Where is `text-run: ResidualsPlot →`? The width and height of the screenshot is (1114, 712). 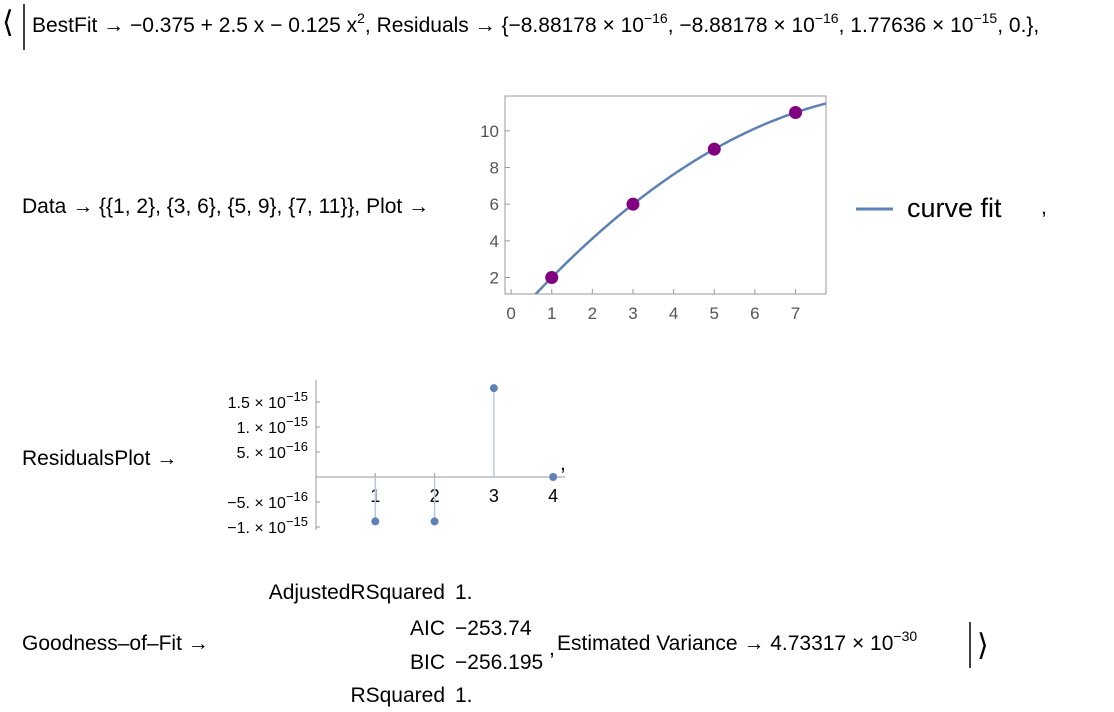 text-run: ResidualsPlot → is located at coordinates (99, 458).